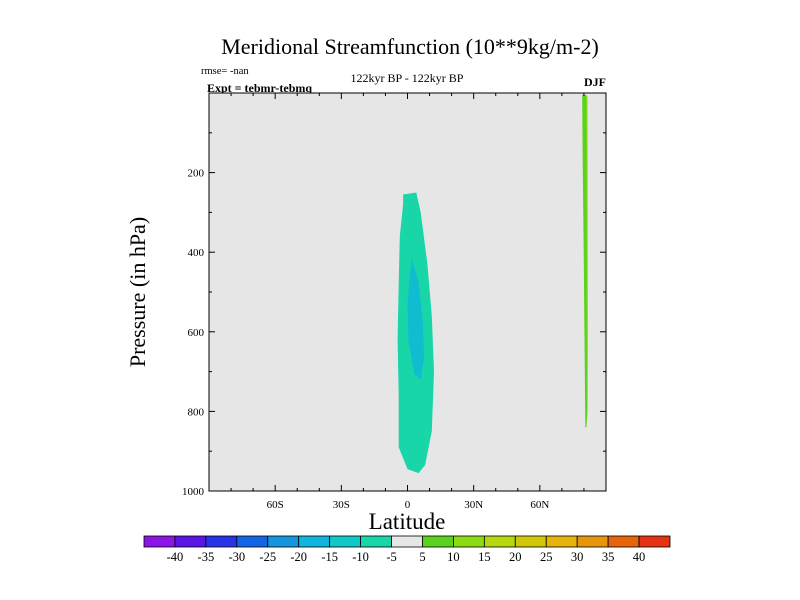  I want to click on colorbar-label: -10, so click(360, 557).